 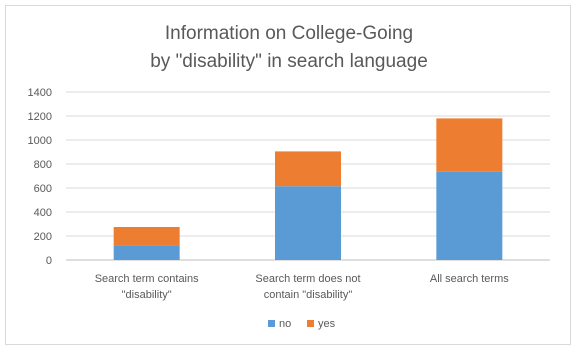 I want to click on y-tick-label: 1400, so click(x=40, y=93).